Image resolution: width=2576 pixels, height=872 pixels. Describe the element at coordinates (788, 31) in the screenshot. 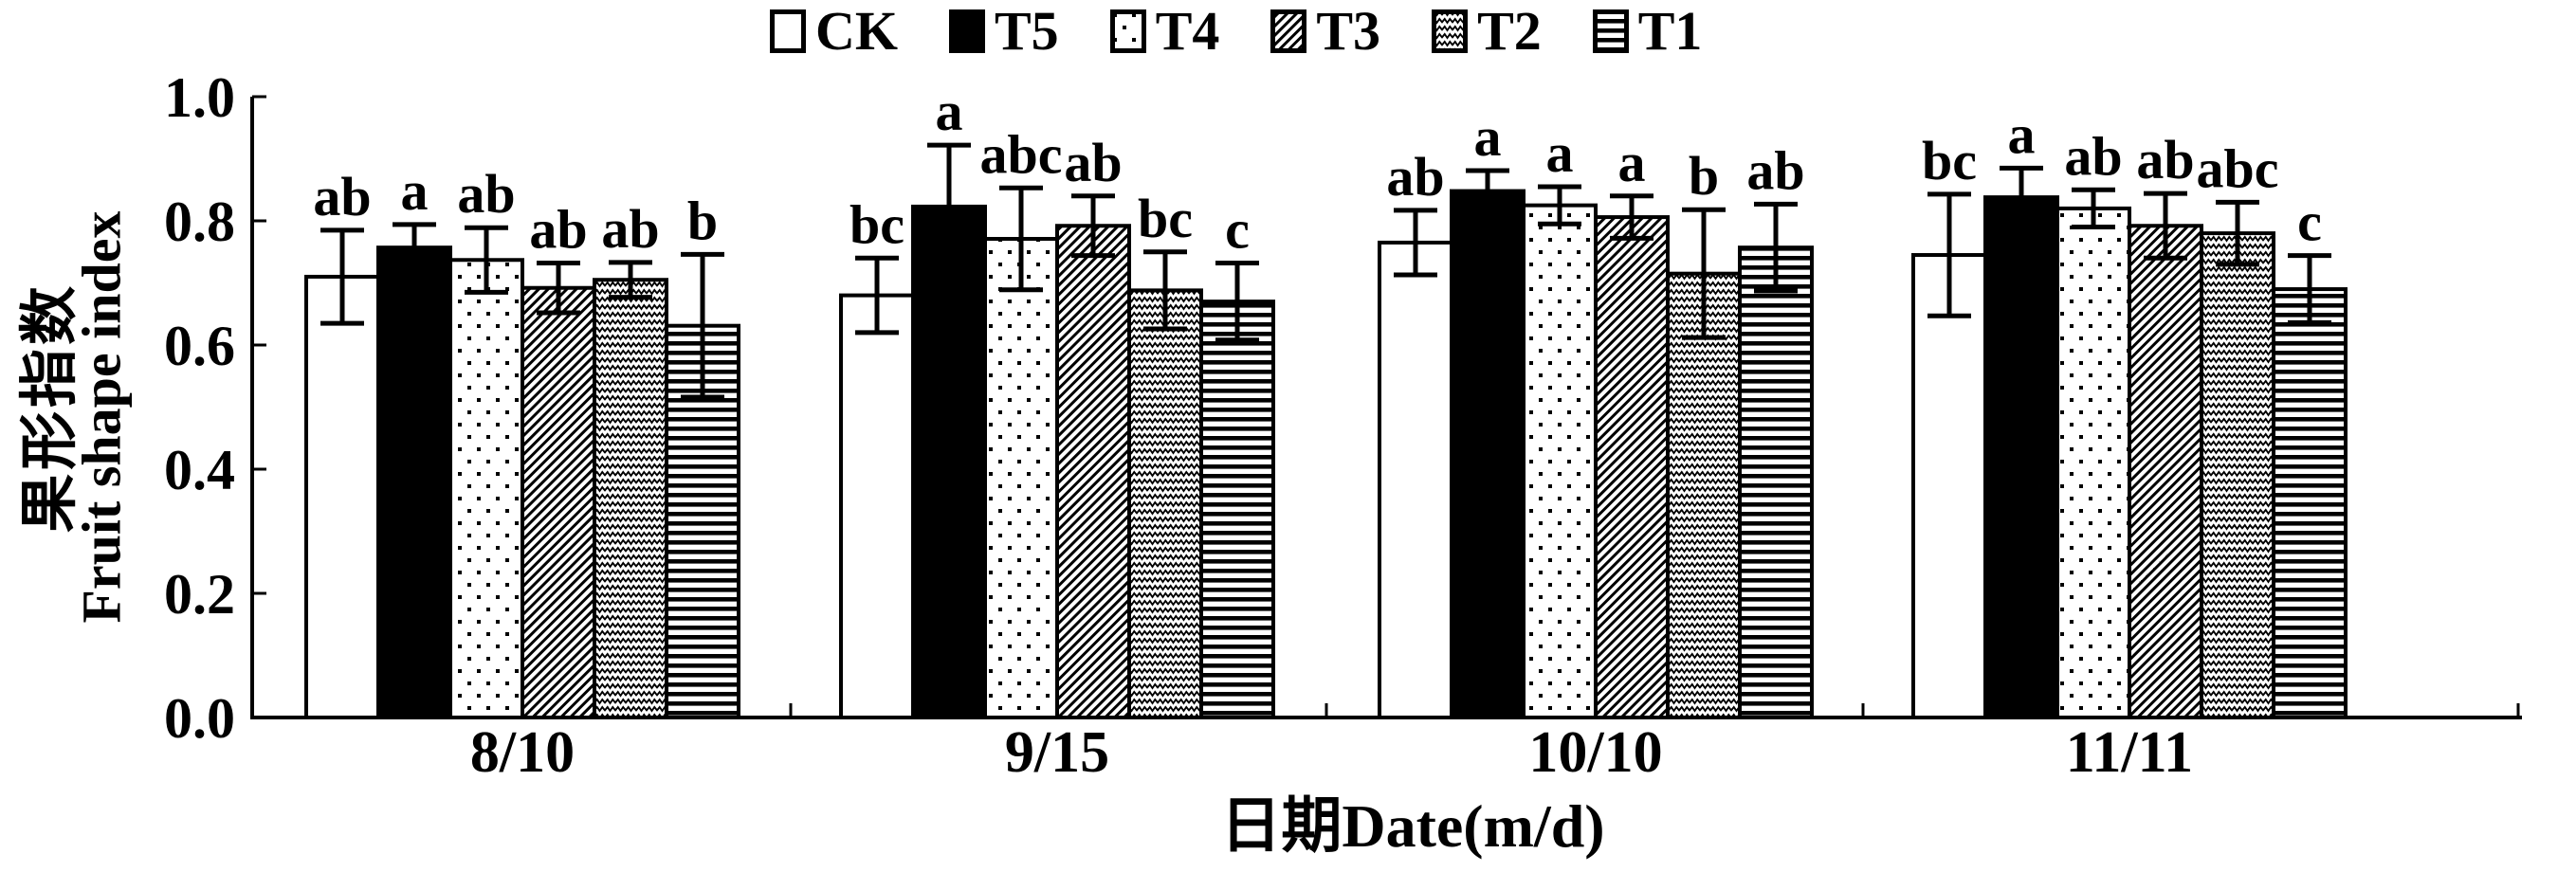

I see `legend-marker-ck-icon` at that location.